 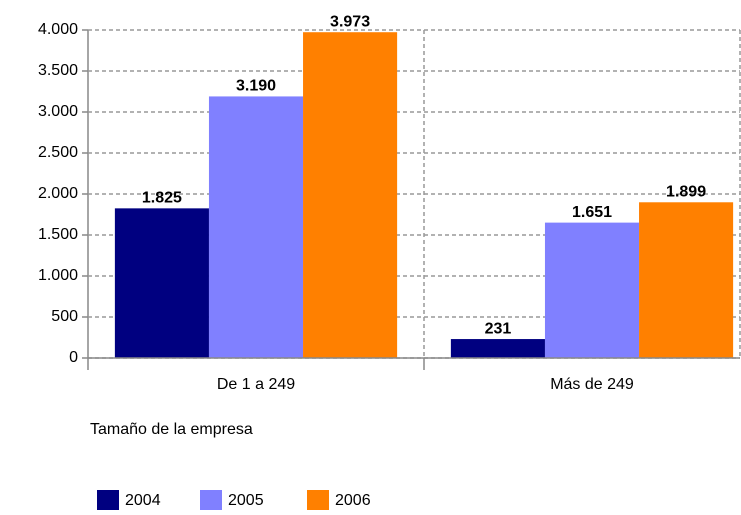 What do you see at coordinates (58, 234) in the screenshot?
I see `y-tick-label: 1.500` at bounding box center [58, 234].